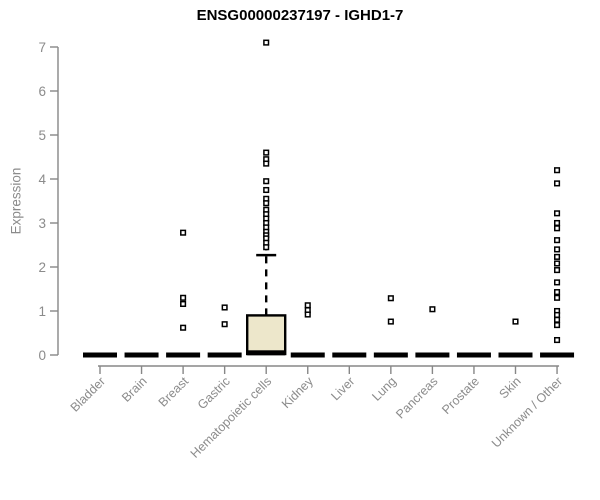  What do you see at coordinates (300, 15) in the screenshot?
I see `chart-title: ENSG00000237197 - IGHD1-7` at bounding box center [300, 15].